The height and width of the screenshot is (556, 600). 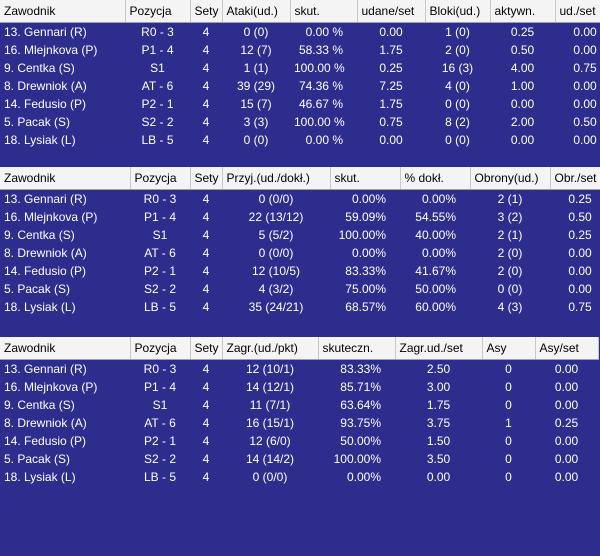 What do you see at coordinates (63, 11) in the screenshot?
I see `column-header: Zawodnik` at bounding box center [63, 11].